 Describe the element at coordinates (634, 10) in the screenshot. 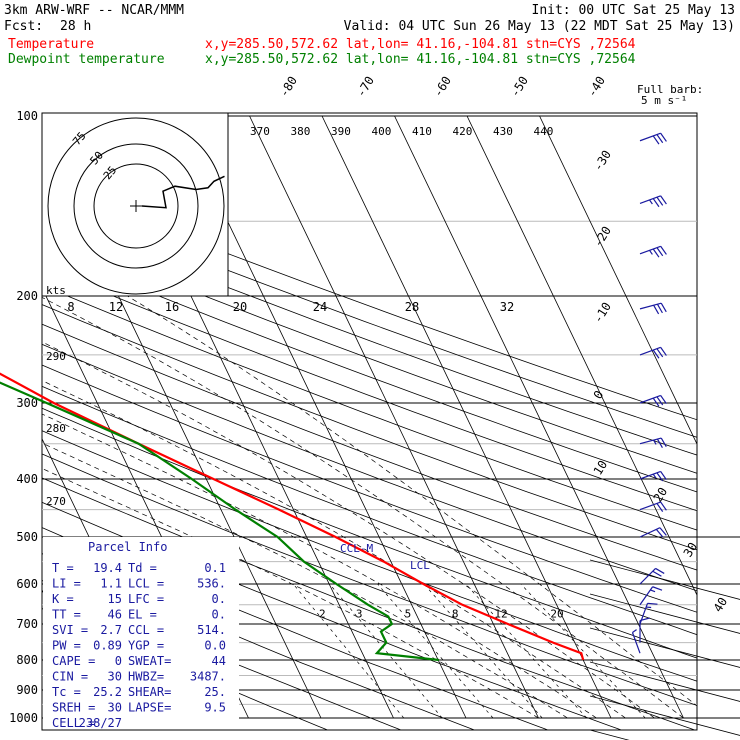

I see `init-time: Init: 00 UTC Sat 25 May 13` at that location.